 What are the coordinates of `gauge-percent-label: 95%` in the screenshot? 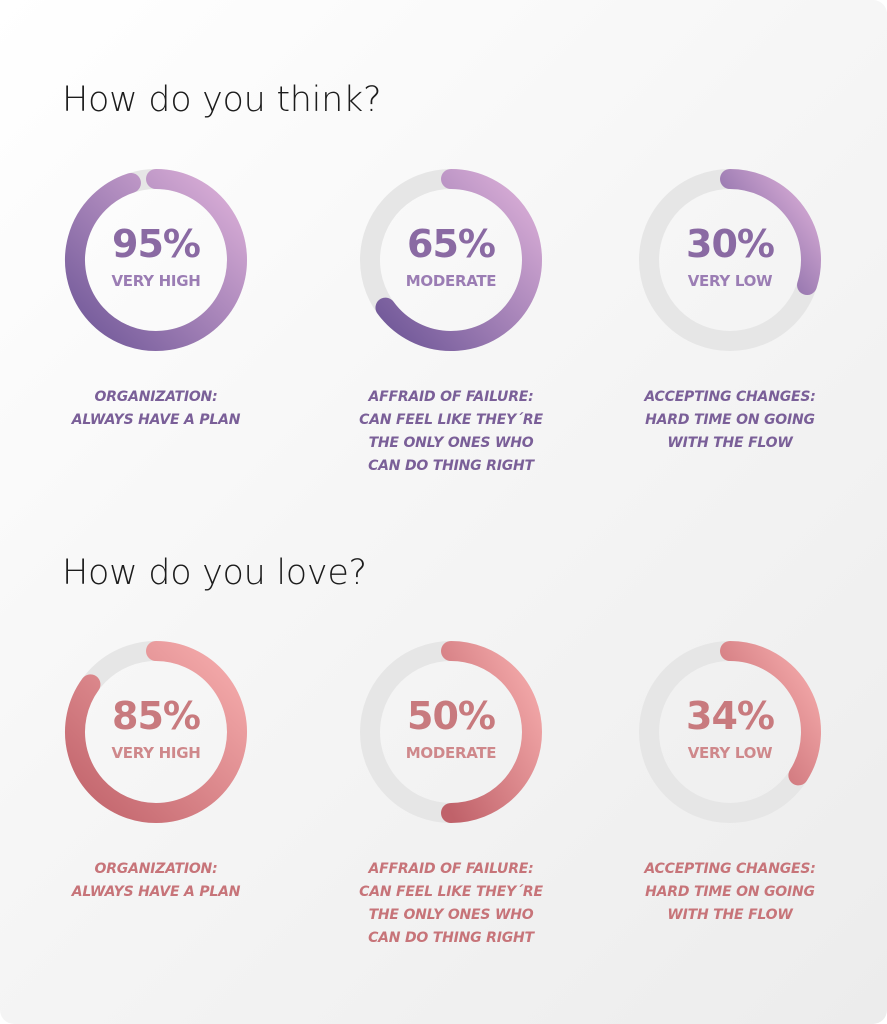 It's located at (156, 244).